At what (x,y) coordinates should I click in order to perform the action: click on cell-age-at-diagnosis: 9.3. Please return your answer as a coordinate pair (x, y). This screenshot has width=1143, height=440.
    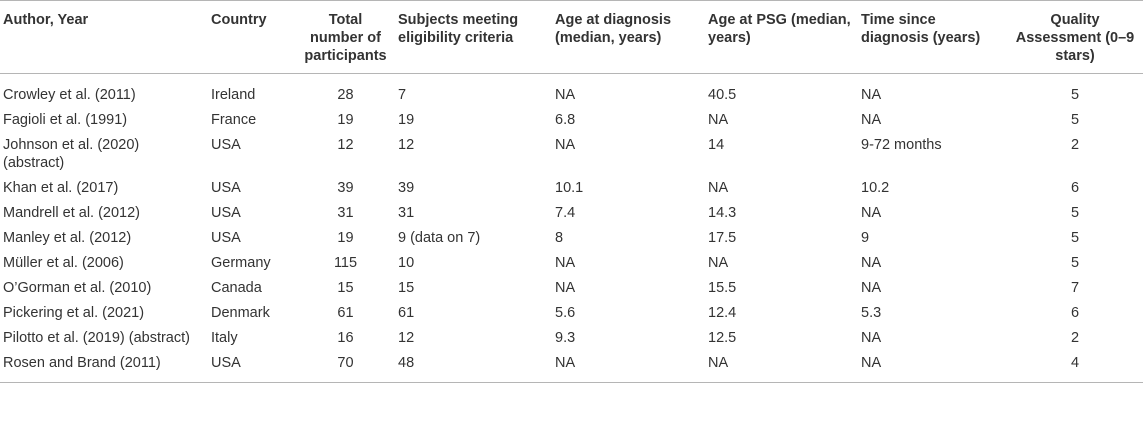
    Looking at the image, I should click on (565, 338).